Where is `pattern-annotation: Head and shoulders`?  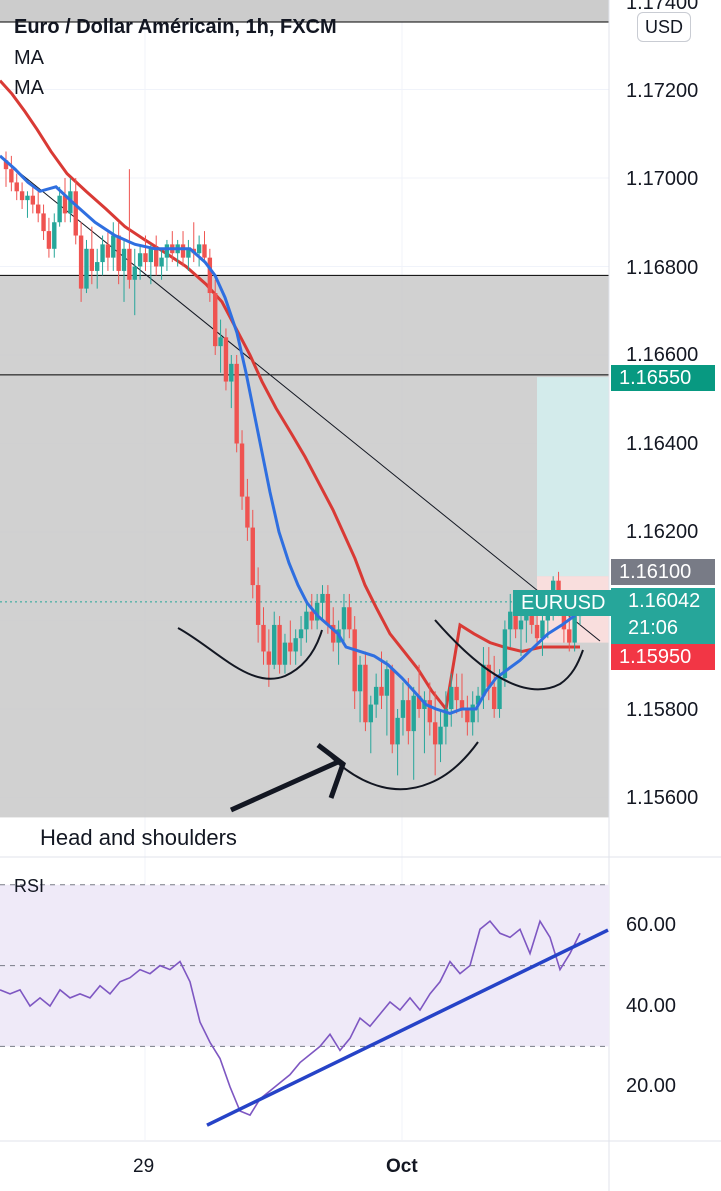 pattern-annotation: Head and shoulders is located at coordinates (138, 837).